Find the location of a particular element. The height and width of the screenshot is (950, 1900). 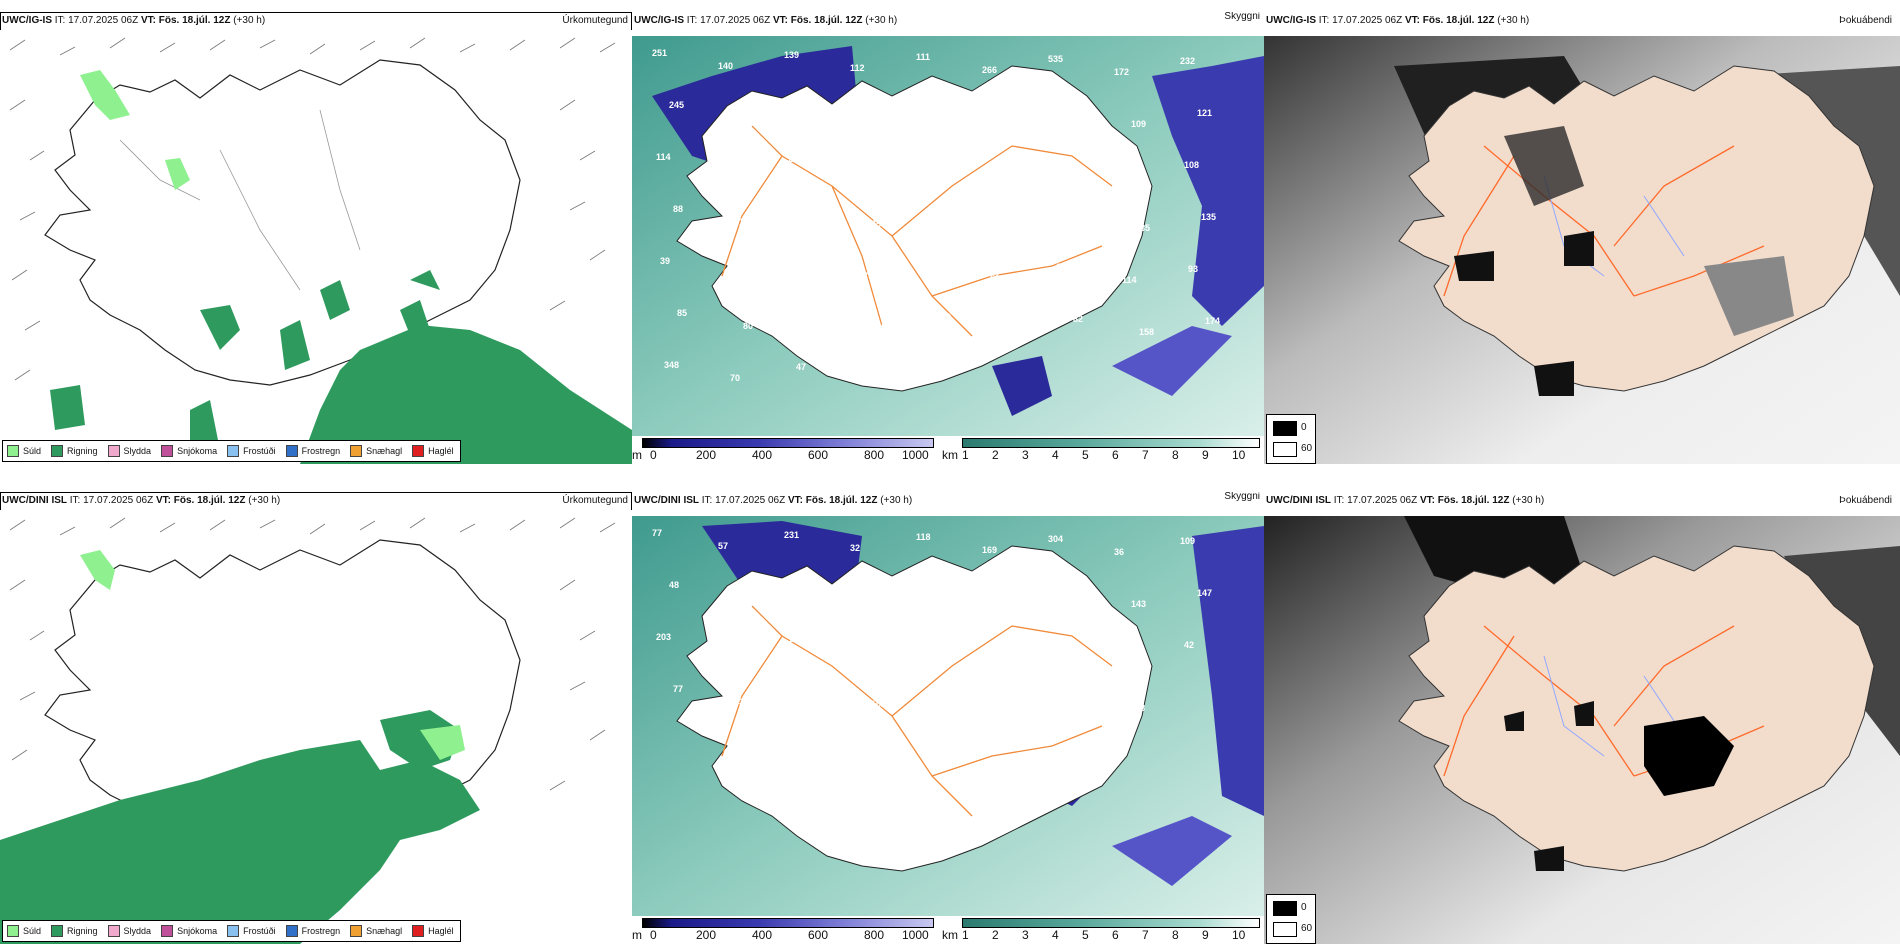

visibility-value-label: 135 is located at coordinates (1142, 228).